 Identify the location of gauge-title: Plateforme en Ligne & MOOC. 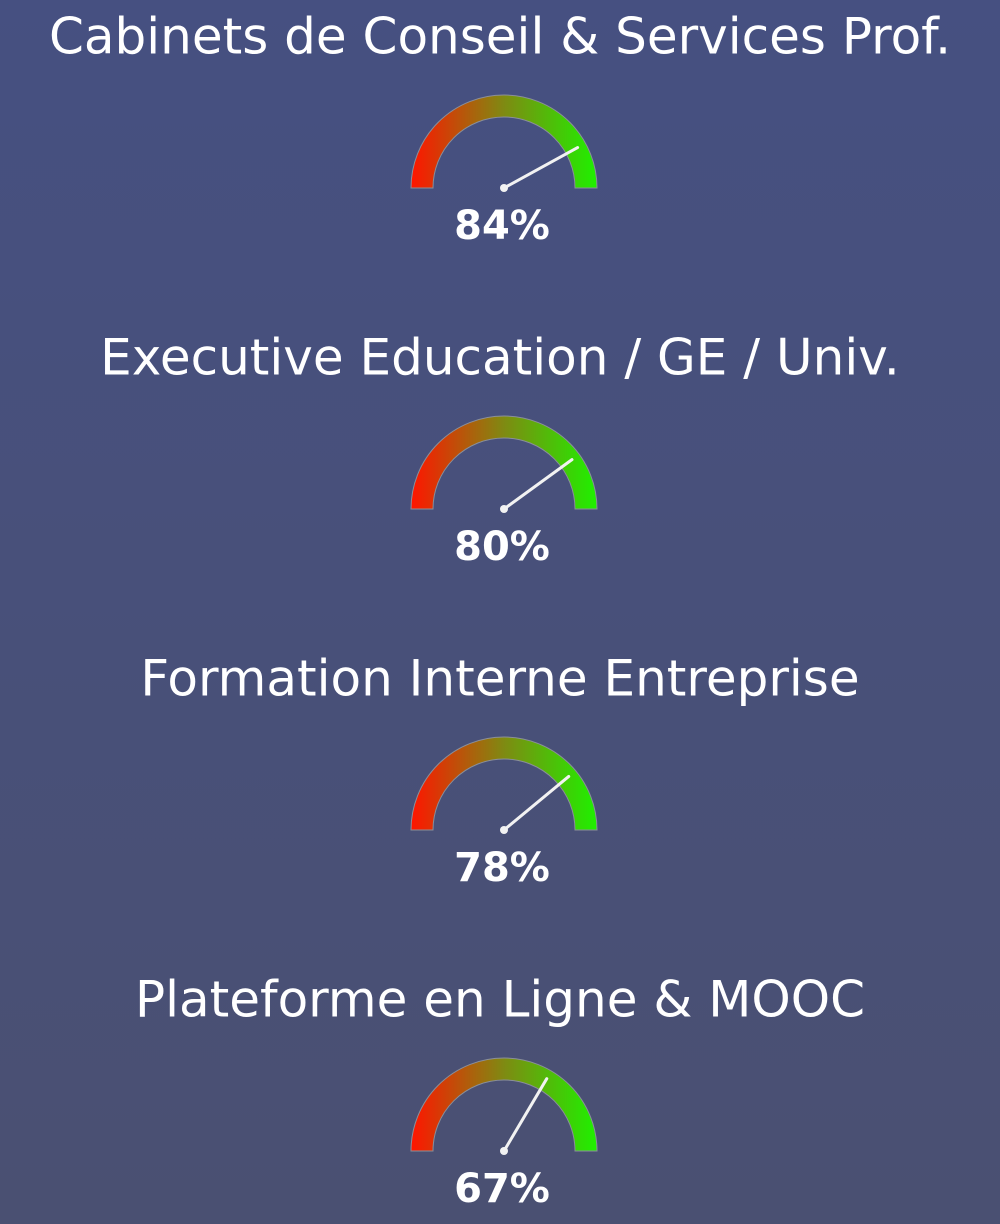
(500, 1000).